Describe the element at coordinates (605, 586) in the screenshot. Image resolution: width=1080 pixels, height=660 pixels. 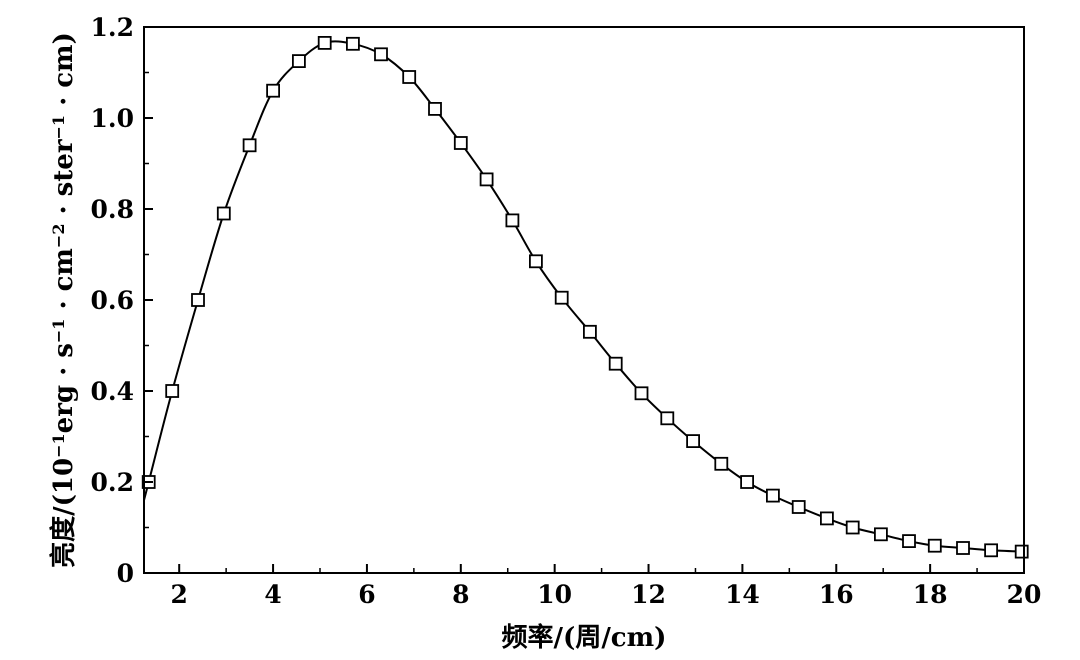
I see `x-axis: 2 4 6 8 10 12 14 16 18 20` at that location.